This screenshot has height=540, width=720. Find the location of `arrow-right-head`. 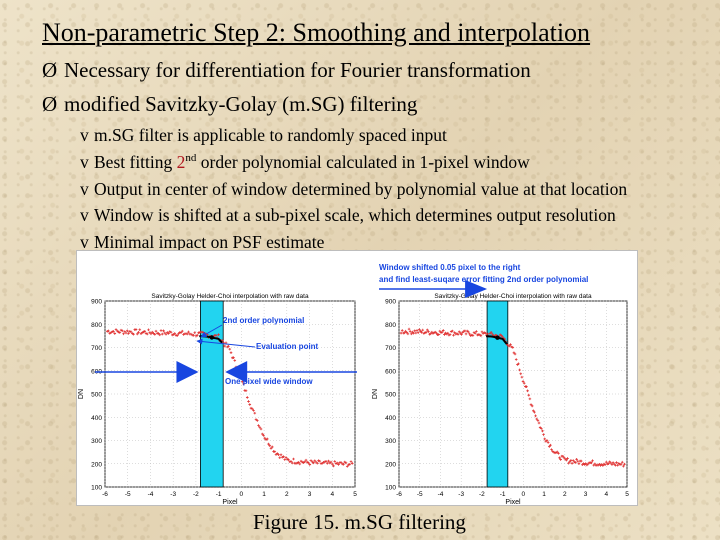

arrow-right-head is located at coordinates (187, 372).